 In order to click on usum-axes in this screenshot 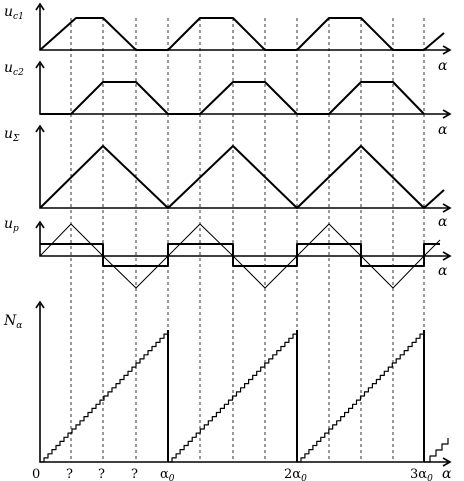, I will do `click(243, 168)`.